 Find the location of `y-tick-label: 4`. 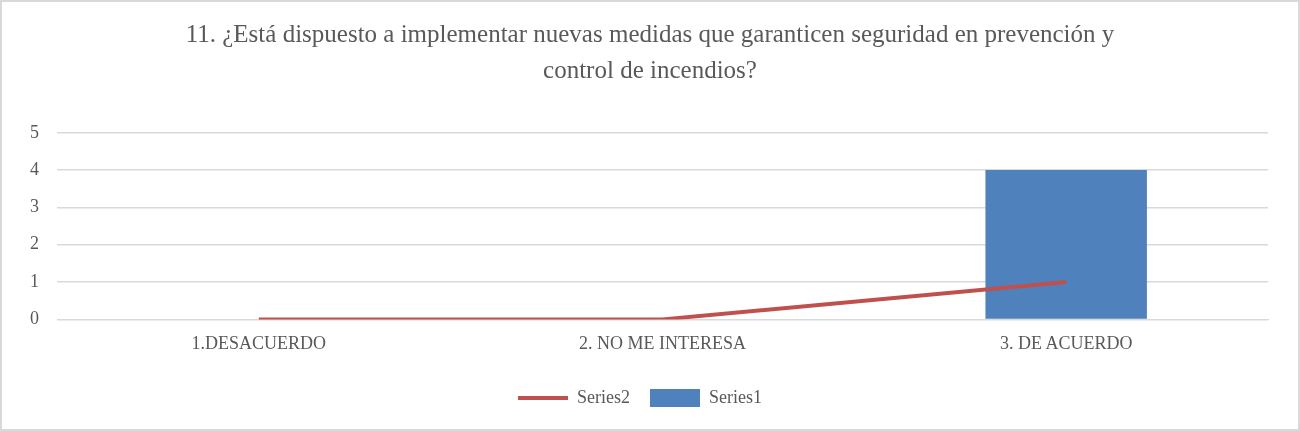

y-tick-label: 4 is located at coordinates (34, 168).